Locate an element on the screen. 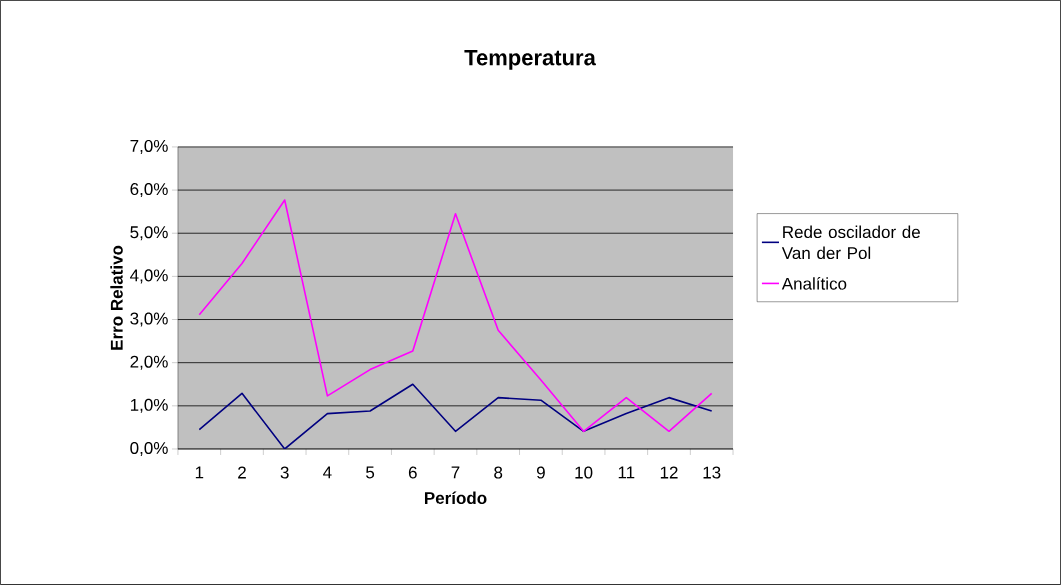  x-tick-label: 3 is located at coordinates (284, 472).